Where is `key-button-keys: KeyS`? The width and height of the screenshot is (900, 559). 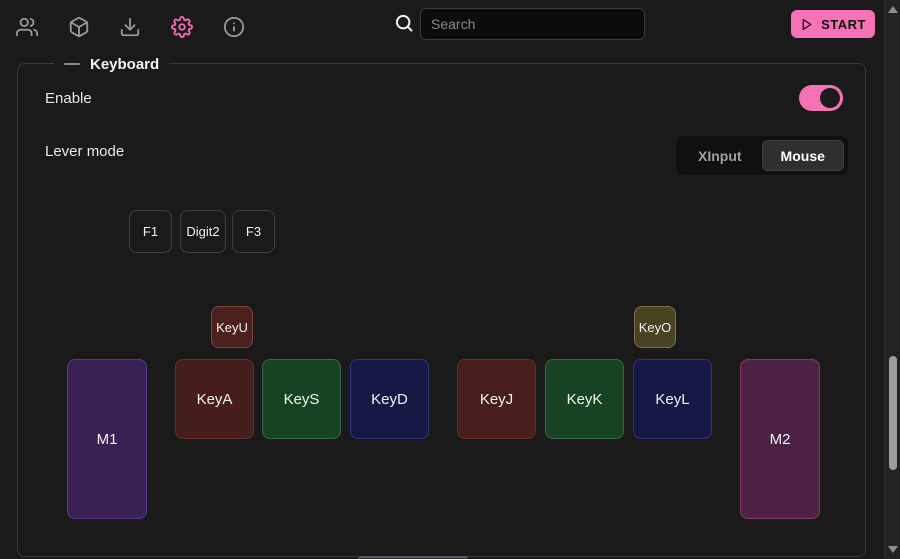 key-button-keys: KeyS is located at coordinates (301, 399).